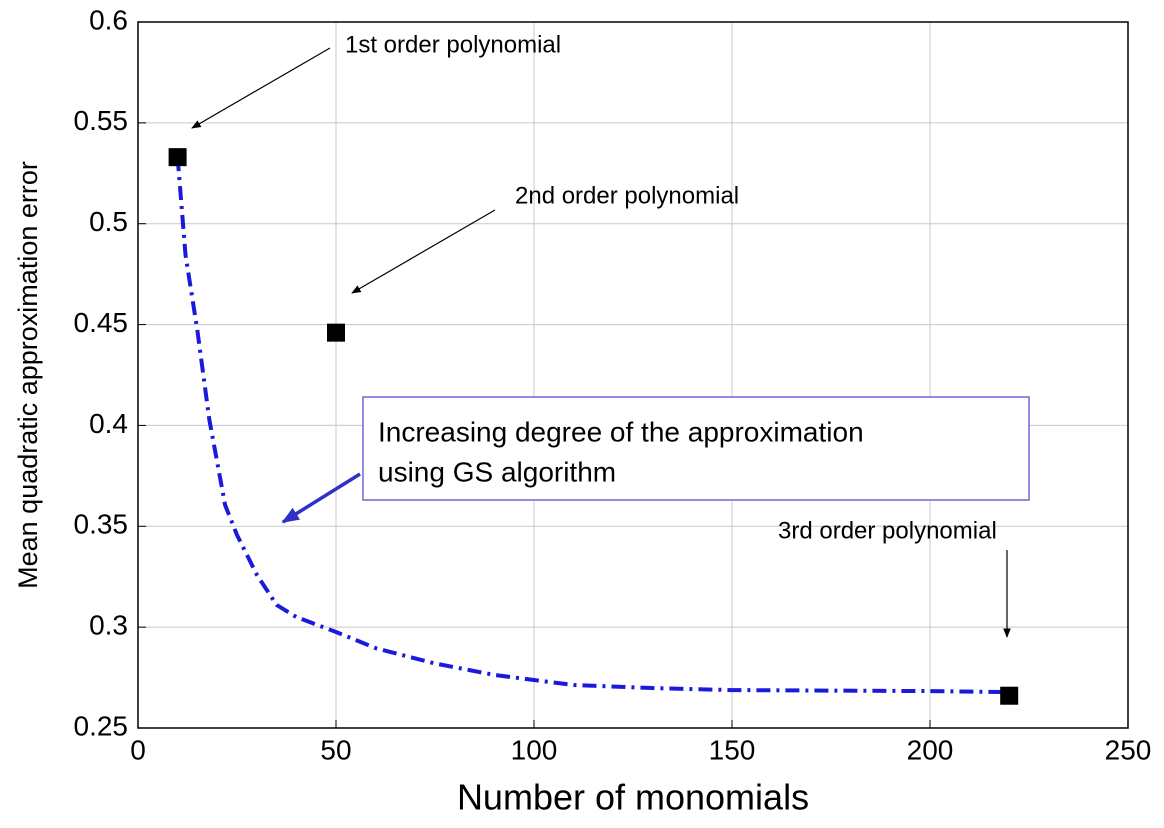 This screenshot has width=1164, height=828. Describe the element at coordinates (453, 44) in the screenshot. I see `annotation: 1st order polynomial` at that location.